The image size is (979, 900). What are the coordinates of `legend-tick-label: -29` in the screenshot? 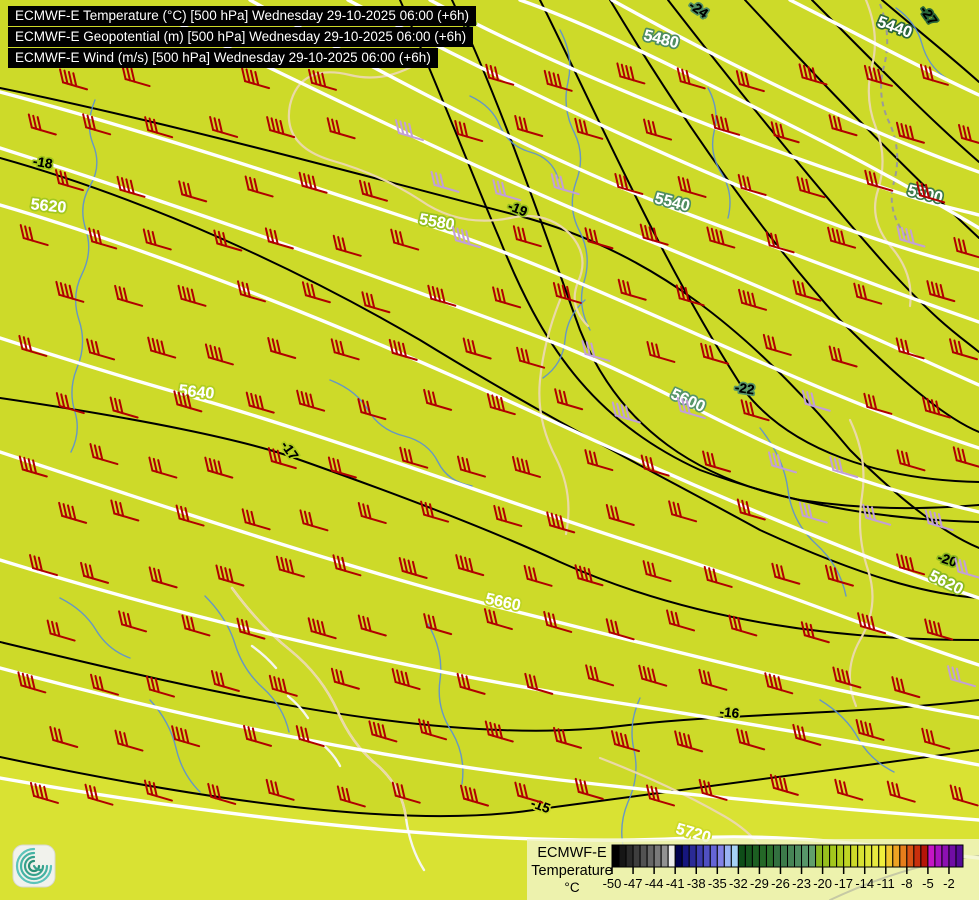 It's located at (759, 883).